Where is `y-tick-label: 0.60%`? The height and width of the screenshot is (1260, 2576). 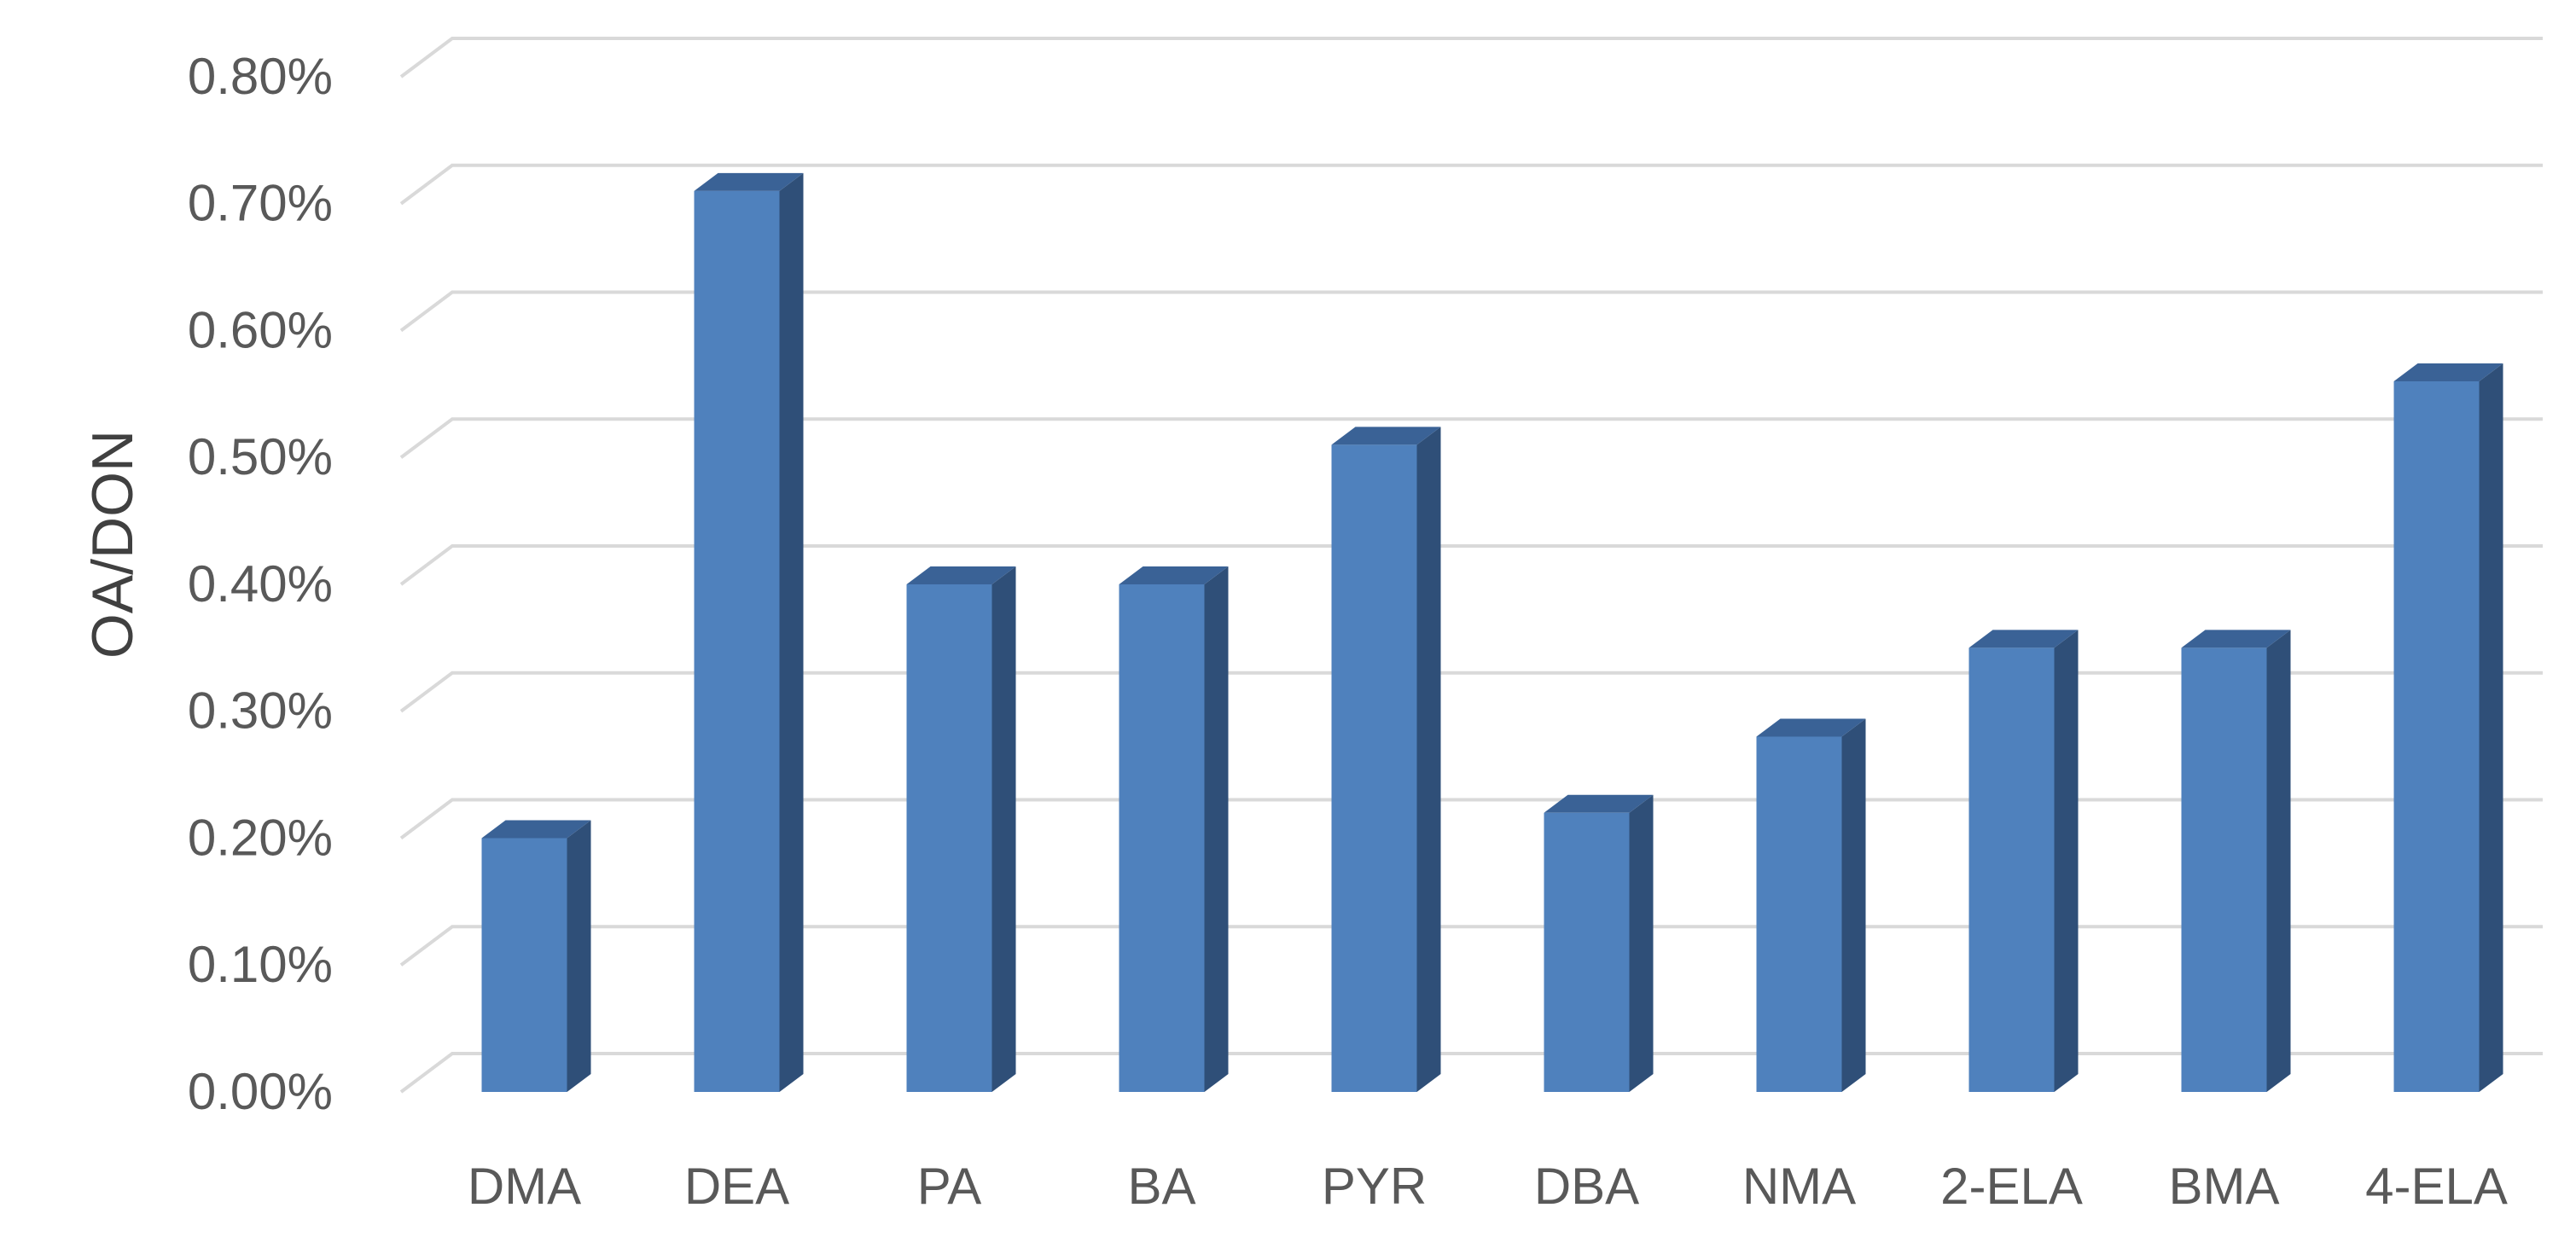
y-tick-label: 0.60% is located at coordinates (260, 330).